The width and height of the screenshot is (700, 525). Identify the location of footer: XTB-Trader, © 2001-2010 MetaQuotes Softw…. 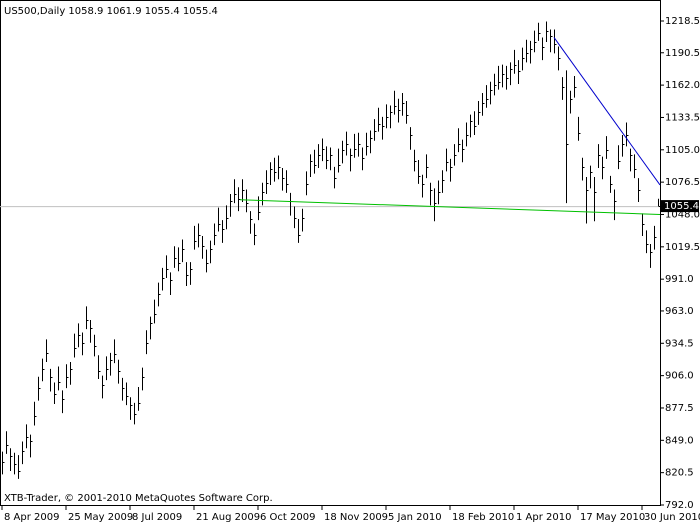
(138, 498).